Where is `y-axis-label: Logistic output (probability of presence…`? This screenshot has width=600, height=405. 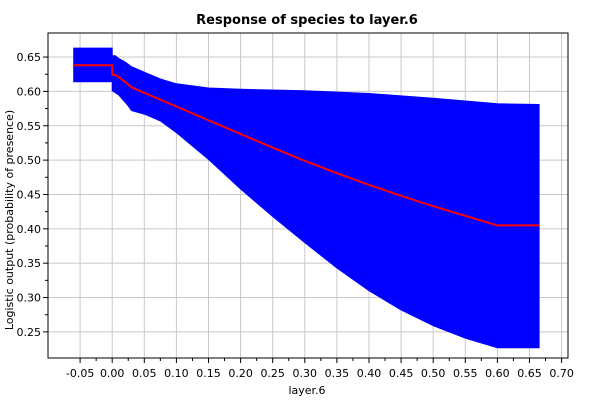 y-axis-label: Logistic output (probability of presence… is located at coordinates (9, 220).